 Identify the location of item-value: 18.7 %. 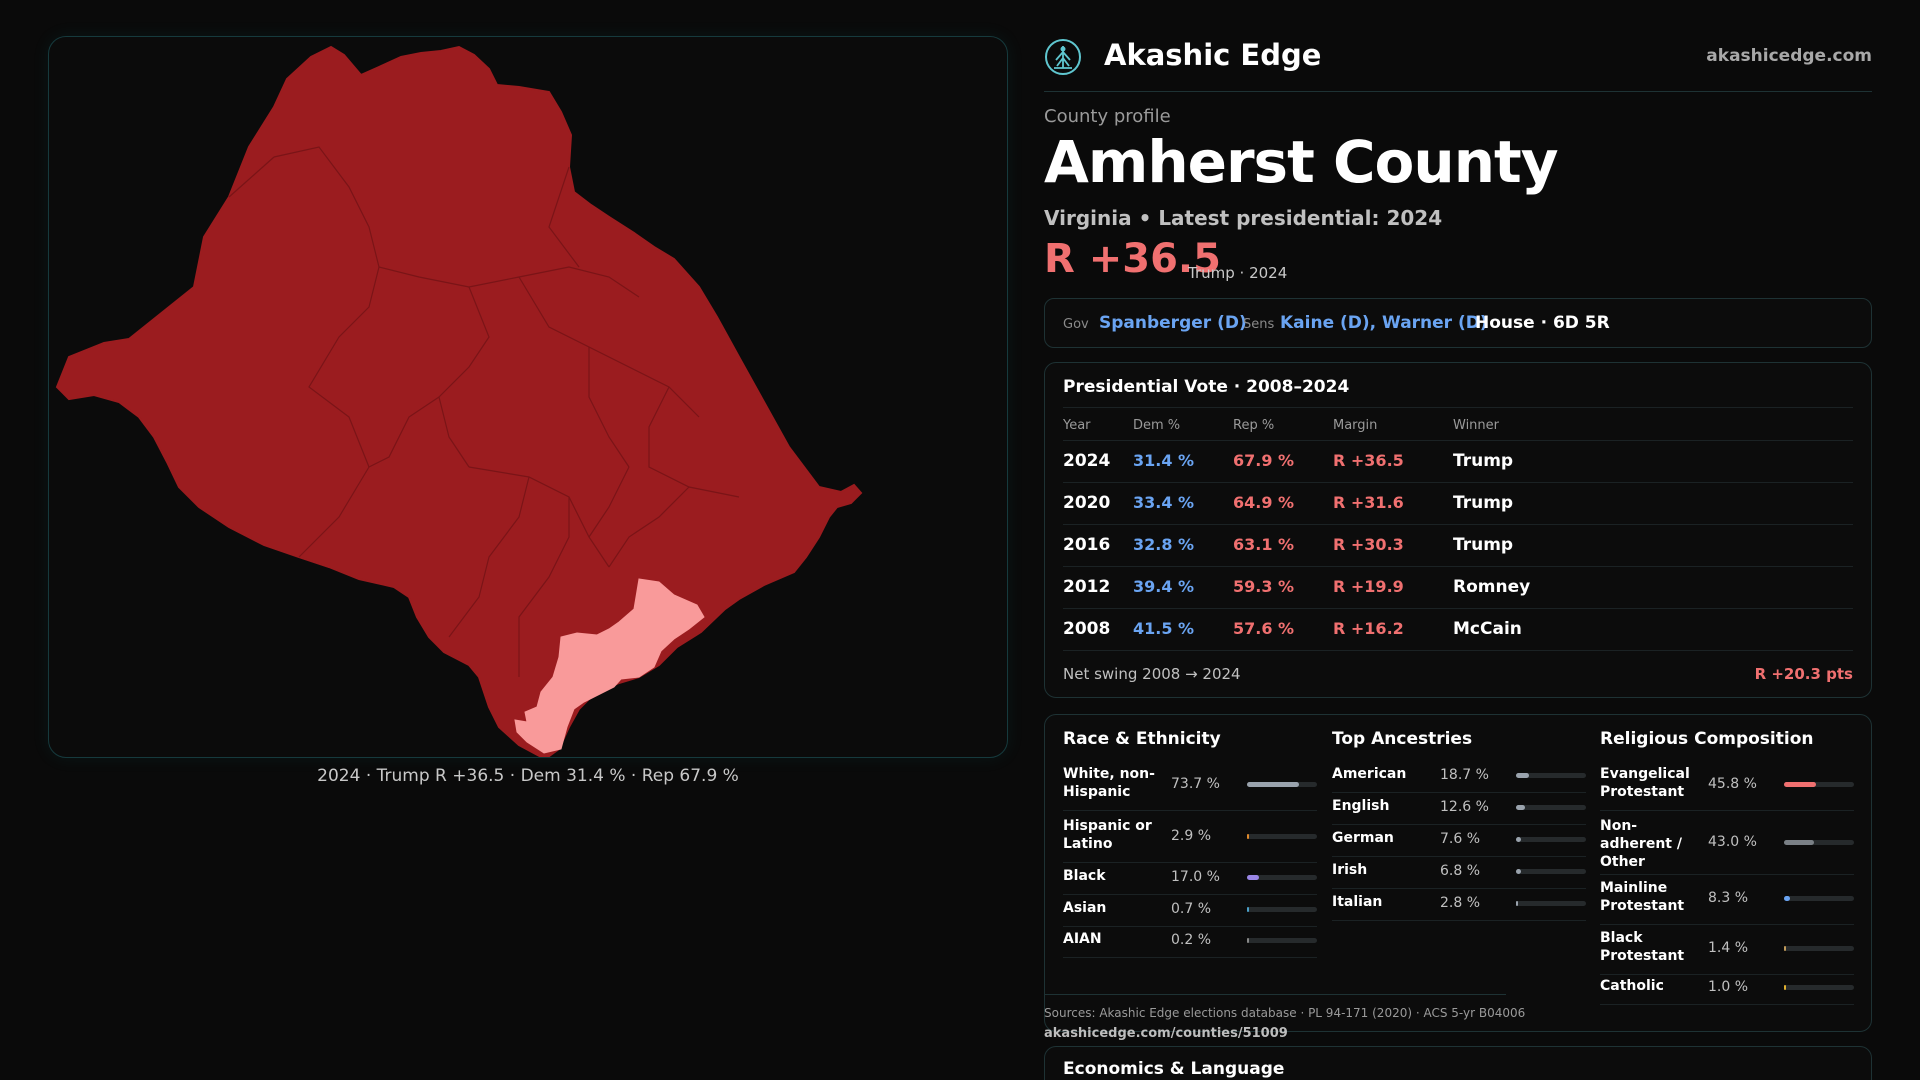
(1464, 775).